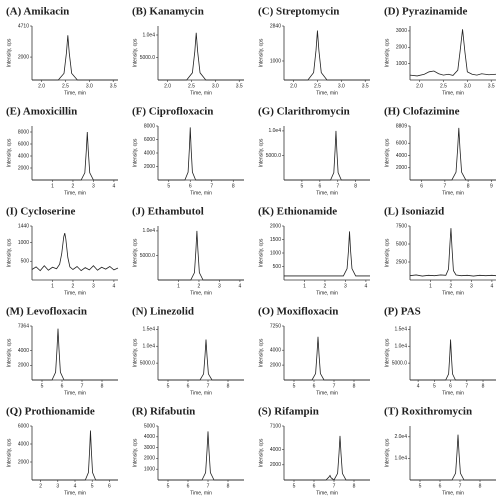 The image size is (504, 501). I want to click on y-tick-label: 7250, so click(275, 326).